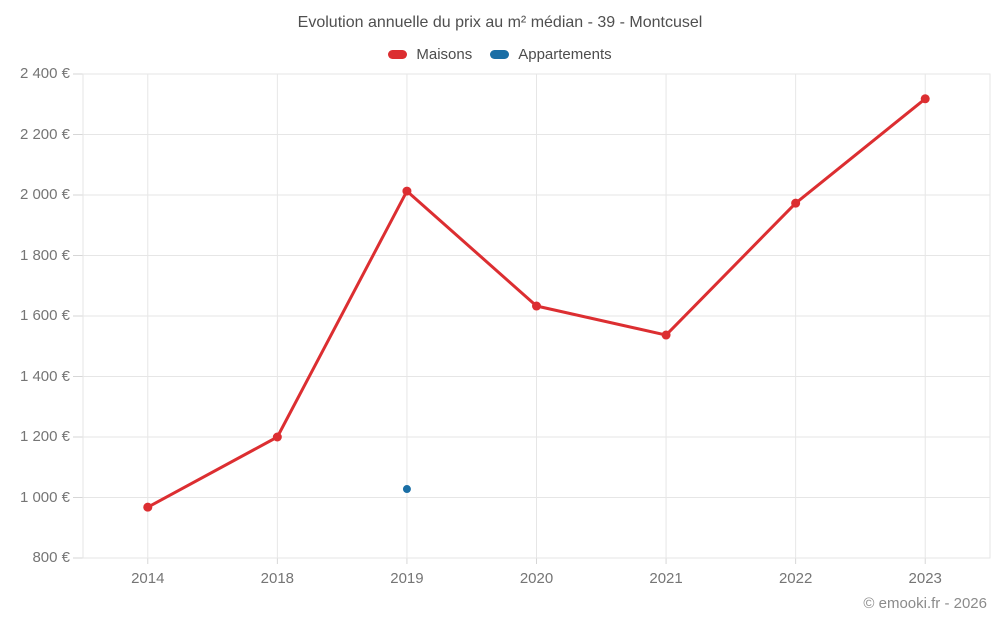  What do you see at coordinates (565, 54) in the screenshot?
I see `legend-label-appartements: Appartements` at bounding box center [565, 54].